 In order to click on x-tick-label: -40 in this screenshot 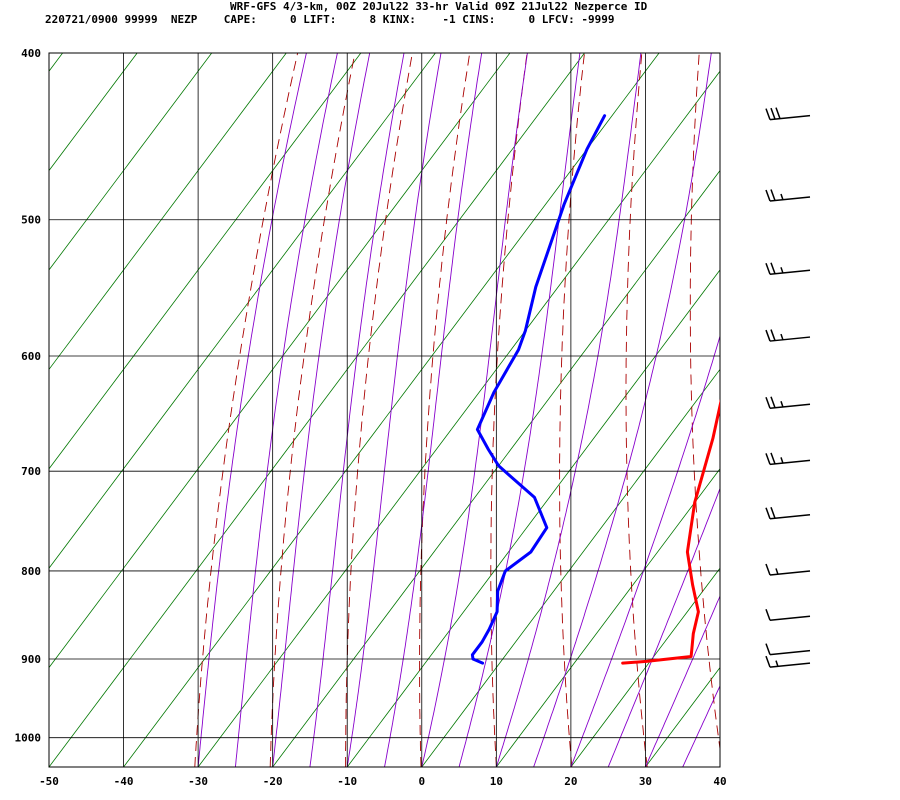, I will do `click(124, 781)`.